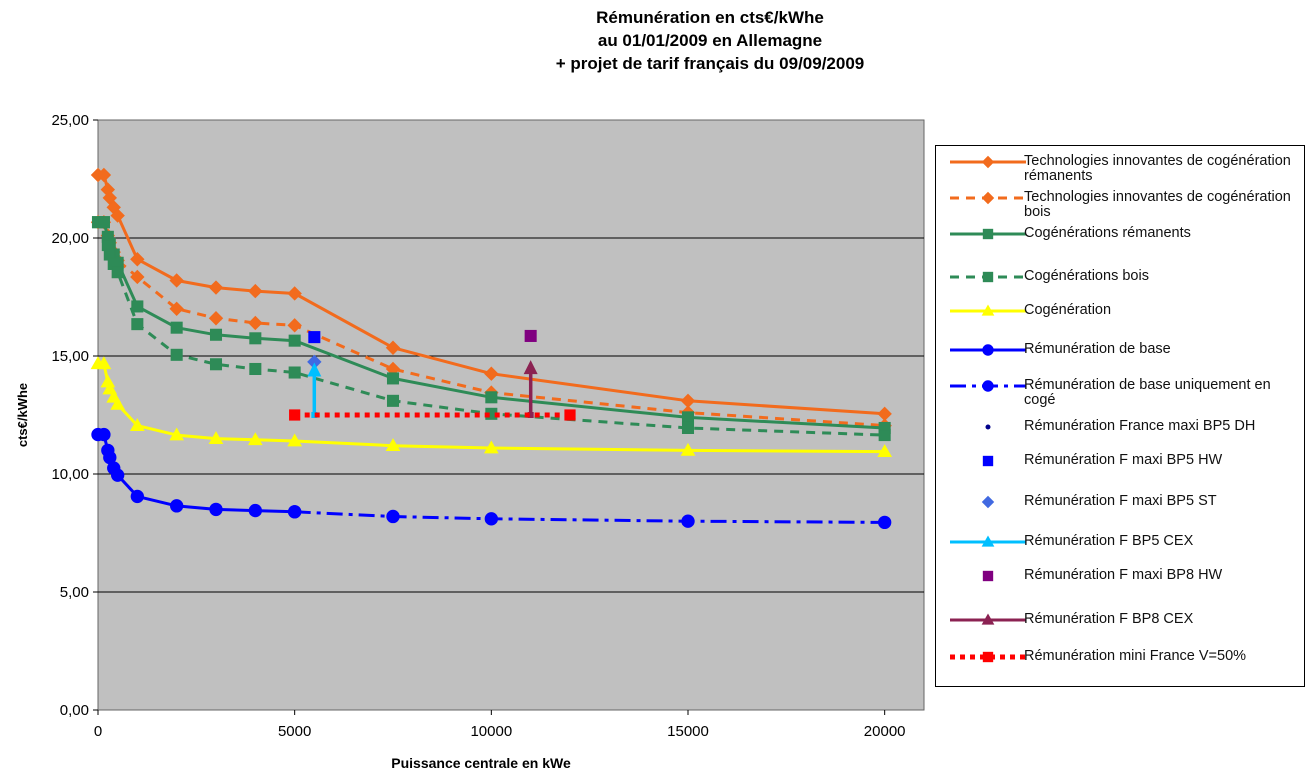 The height and width of the screenshot is (776, 1312). What do you see at coordinates (710, 17) in the screenshot?
I see `chart-title-line-1: Rémunération en cts€/kWhe` at bounding box center [710, 17].